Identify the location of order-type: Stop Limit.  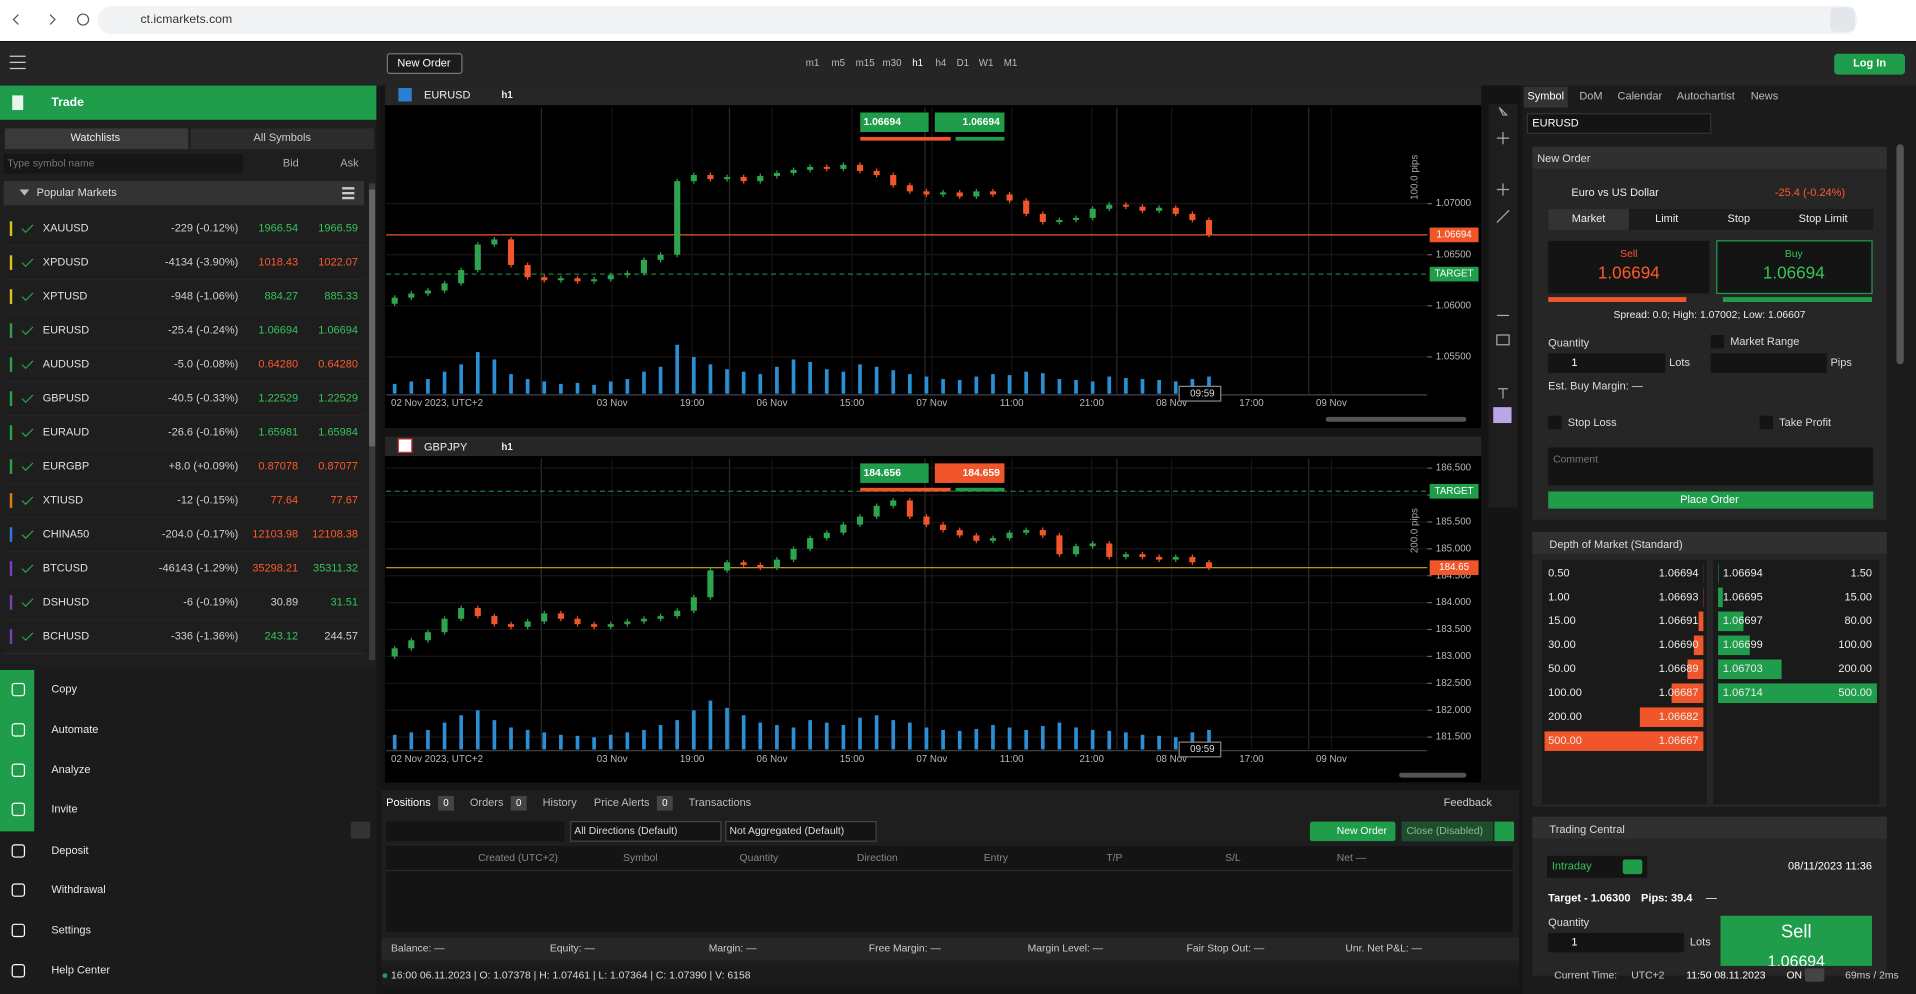
(1823, 219).